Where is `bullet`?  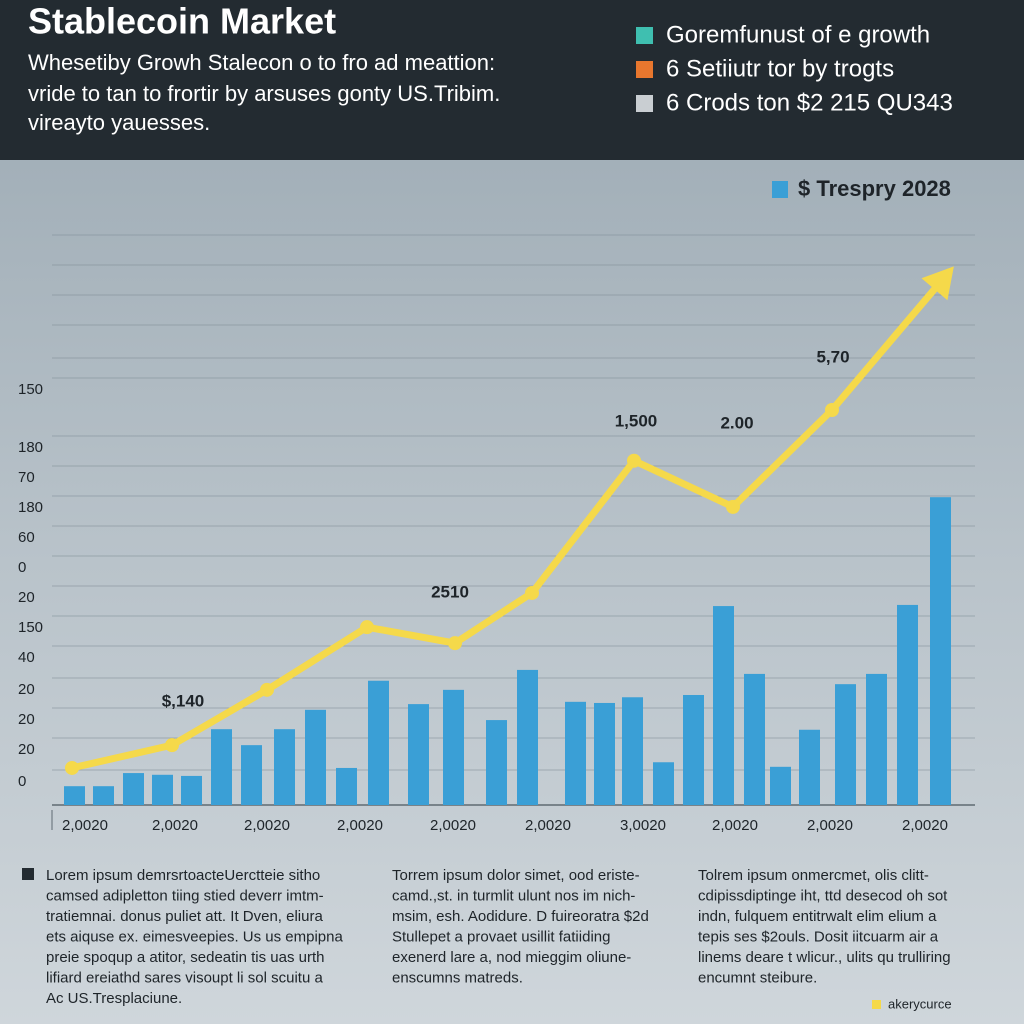 bullet is located at coordinates (28, 874).